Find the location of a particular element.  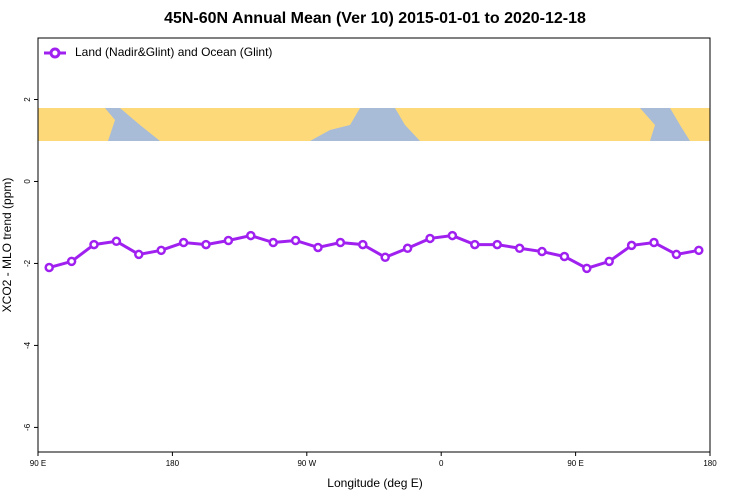

series-line is located at coordinates (374, 252).